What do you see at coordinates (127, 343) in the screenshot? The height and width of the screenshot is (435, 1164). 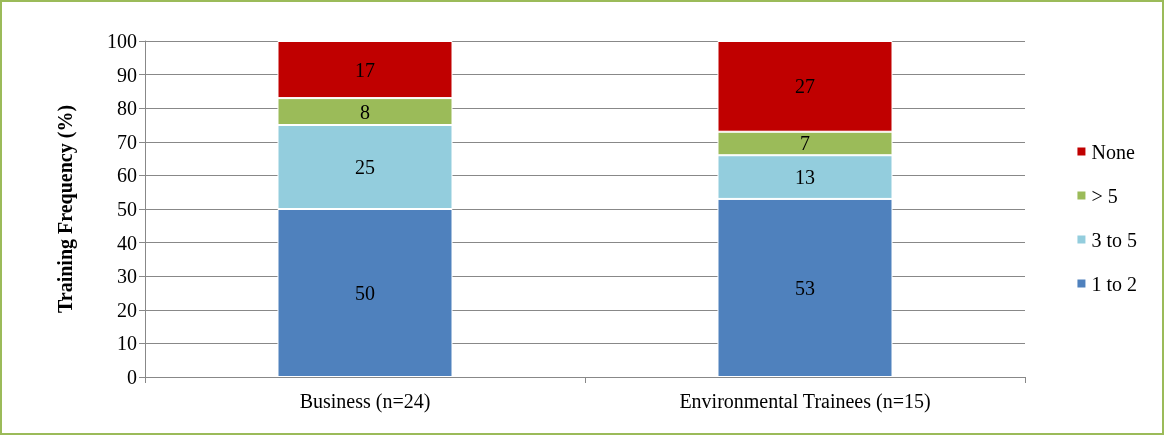 I see `y-tick-label: 10` at bounding box center [127, 343].